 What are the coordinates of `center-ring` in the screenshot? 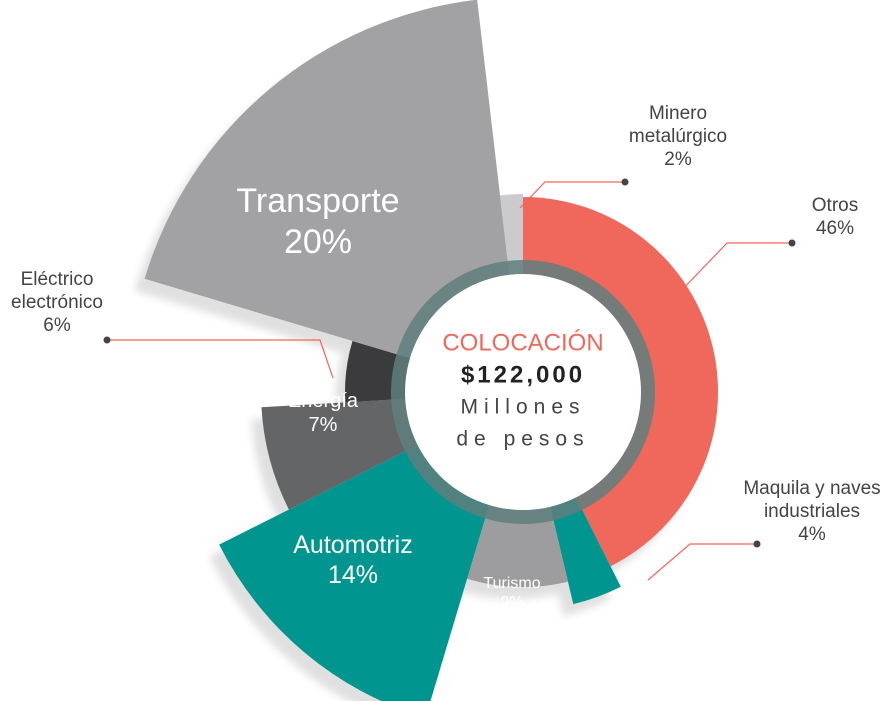 It's located at (523, 392).